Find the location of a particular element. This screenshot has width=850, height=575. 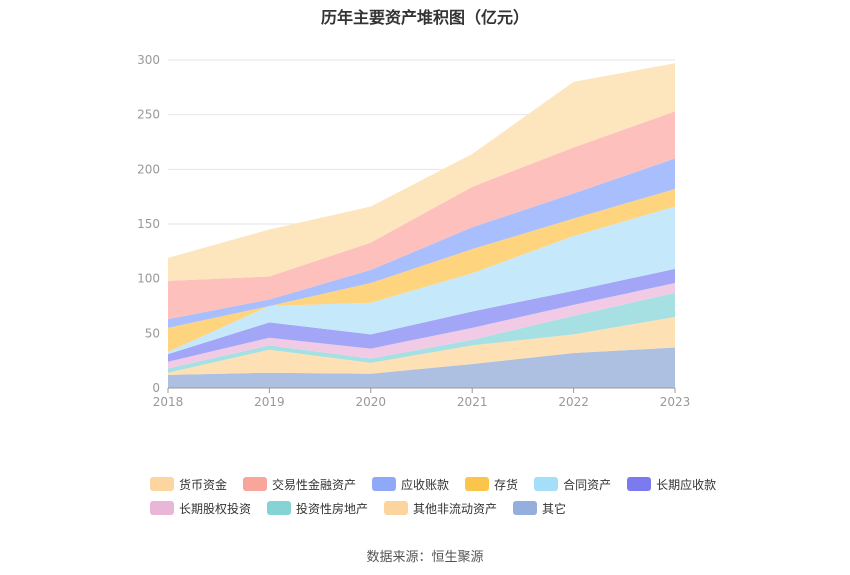

x-tick-label: 2019 is located at coordinates (269, 402).